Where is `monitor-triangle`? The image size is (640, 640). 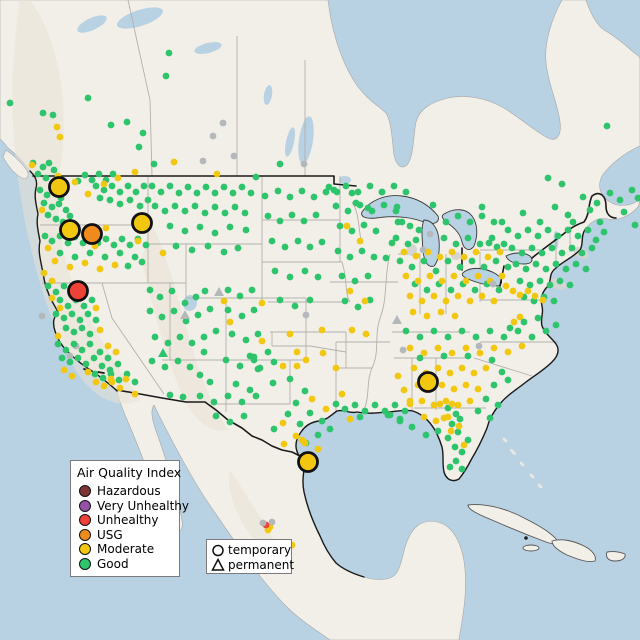
monitor-triangle is located at coordinates (397, 319).